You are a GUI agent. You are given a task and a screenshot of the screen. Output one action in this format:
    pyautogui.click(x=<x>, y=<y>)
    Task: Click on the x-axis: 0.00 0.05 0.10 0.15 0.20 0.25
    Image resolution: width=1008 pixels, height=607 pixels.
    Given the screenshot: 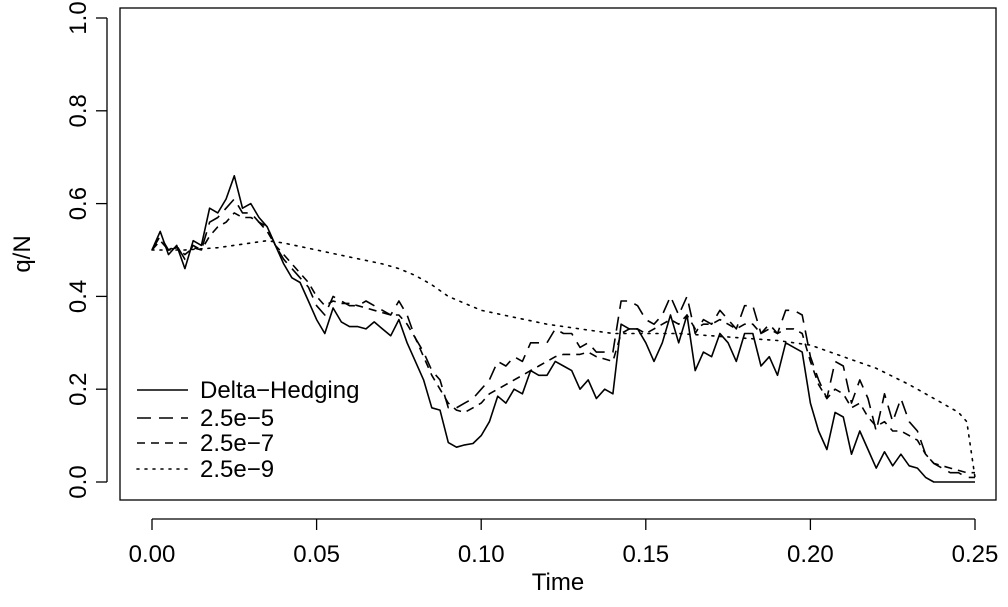 What is the action you would take?
    pyautogui.click(x=564, y=543)
    